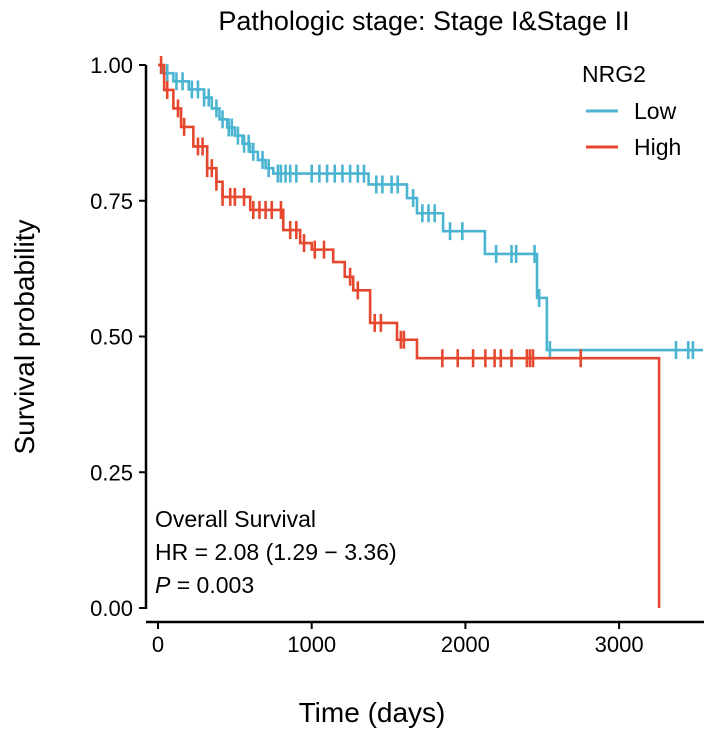 The image size is (709, 736). I want to click on chart-title: Pathologic stage: Stage I&Stage II, so click(423, 21).